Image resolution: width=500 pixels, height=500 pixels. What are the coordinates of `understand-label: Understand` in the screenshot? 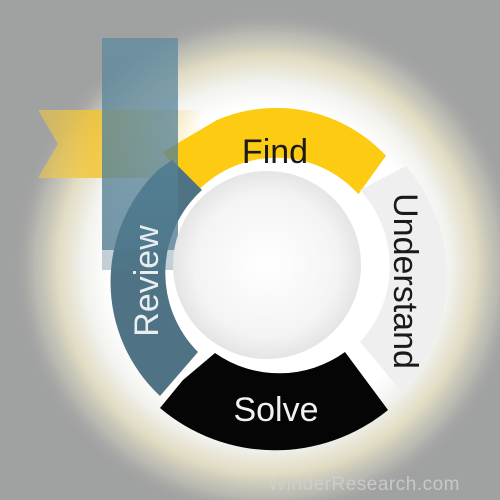 It's located at (405, 281).